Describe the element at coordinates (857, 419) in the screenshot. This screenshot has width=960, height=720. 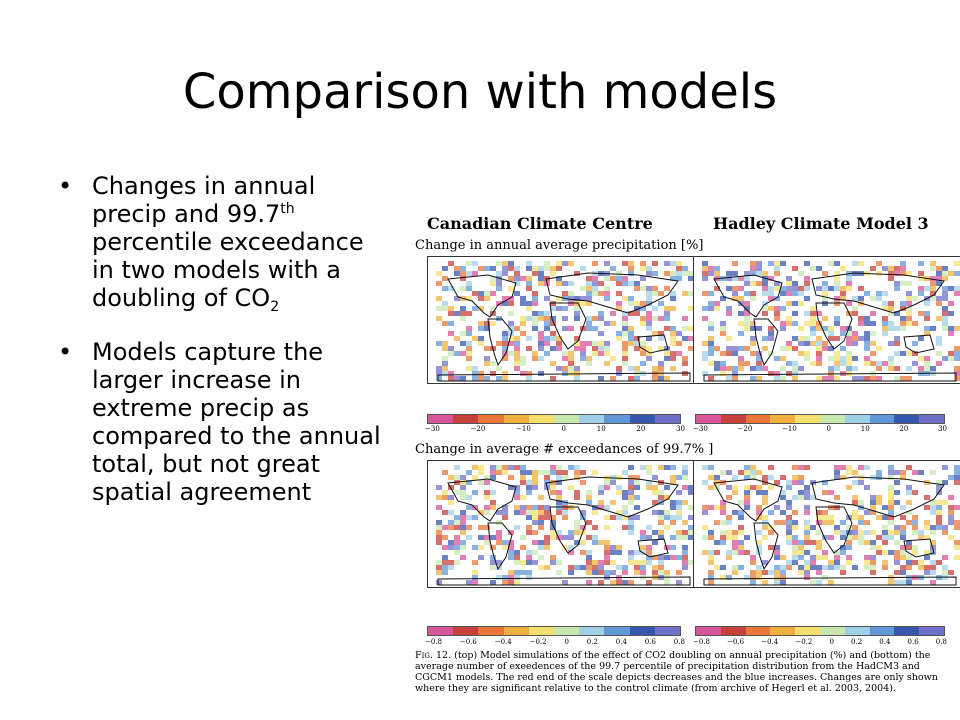
I see `colorbar-swatch` at that location.